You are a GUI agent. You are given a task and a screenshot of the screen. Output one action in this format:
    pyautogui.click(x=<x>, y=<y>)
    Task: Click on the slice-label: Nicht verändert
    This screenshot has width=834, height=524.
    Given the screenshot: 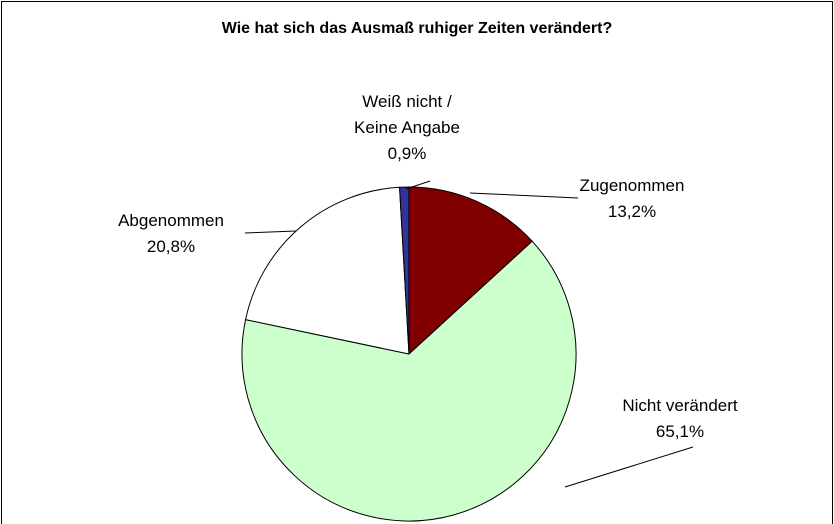 What is the action you would take?
    pyautogui.click(x=680, y=405)
    